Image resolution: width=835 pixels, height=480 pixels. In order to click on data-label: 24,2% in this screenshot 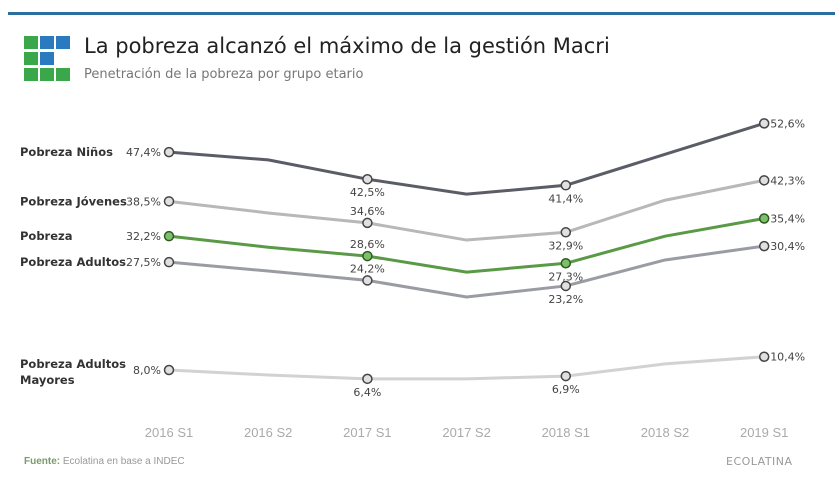, I will do `click(367, 268)`.